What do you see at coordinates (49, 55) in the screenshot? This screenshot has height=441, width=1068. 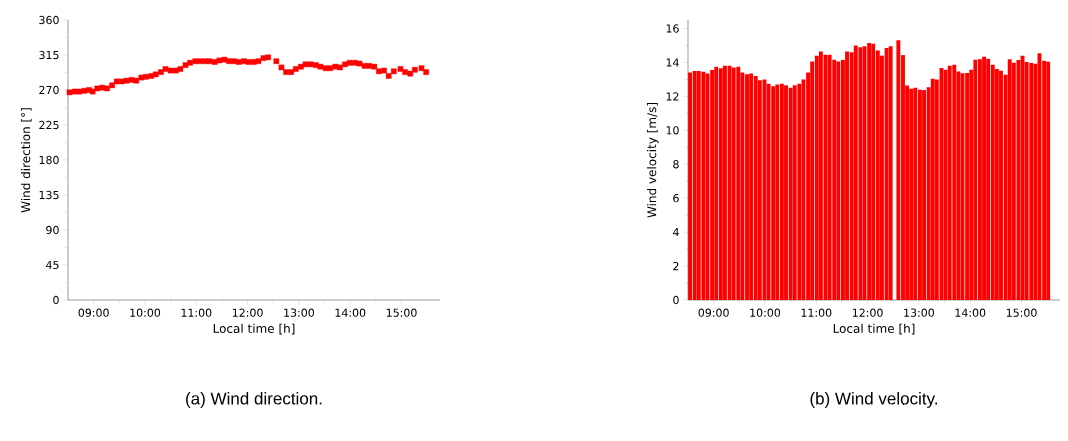 I see `y-tick-label: 315` at bounding box center [49, 55].